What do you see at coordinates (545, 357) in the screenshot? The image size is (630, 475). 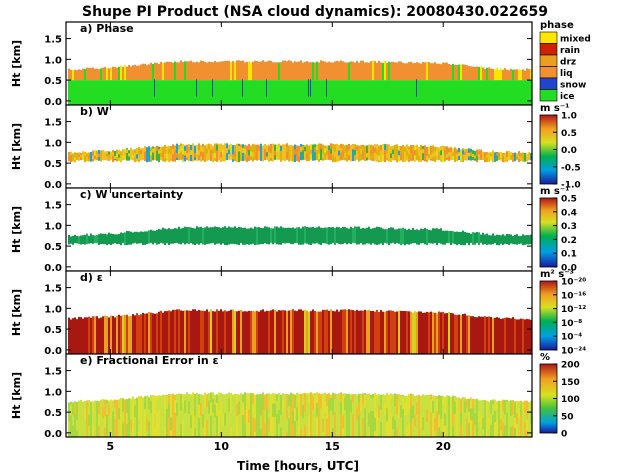 I see `colorbar-title: %` at bounding box center [545, 357].